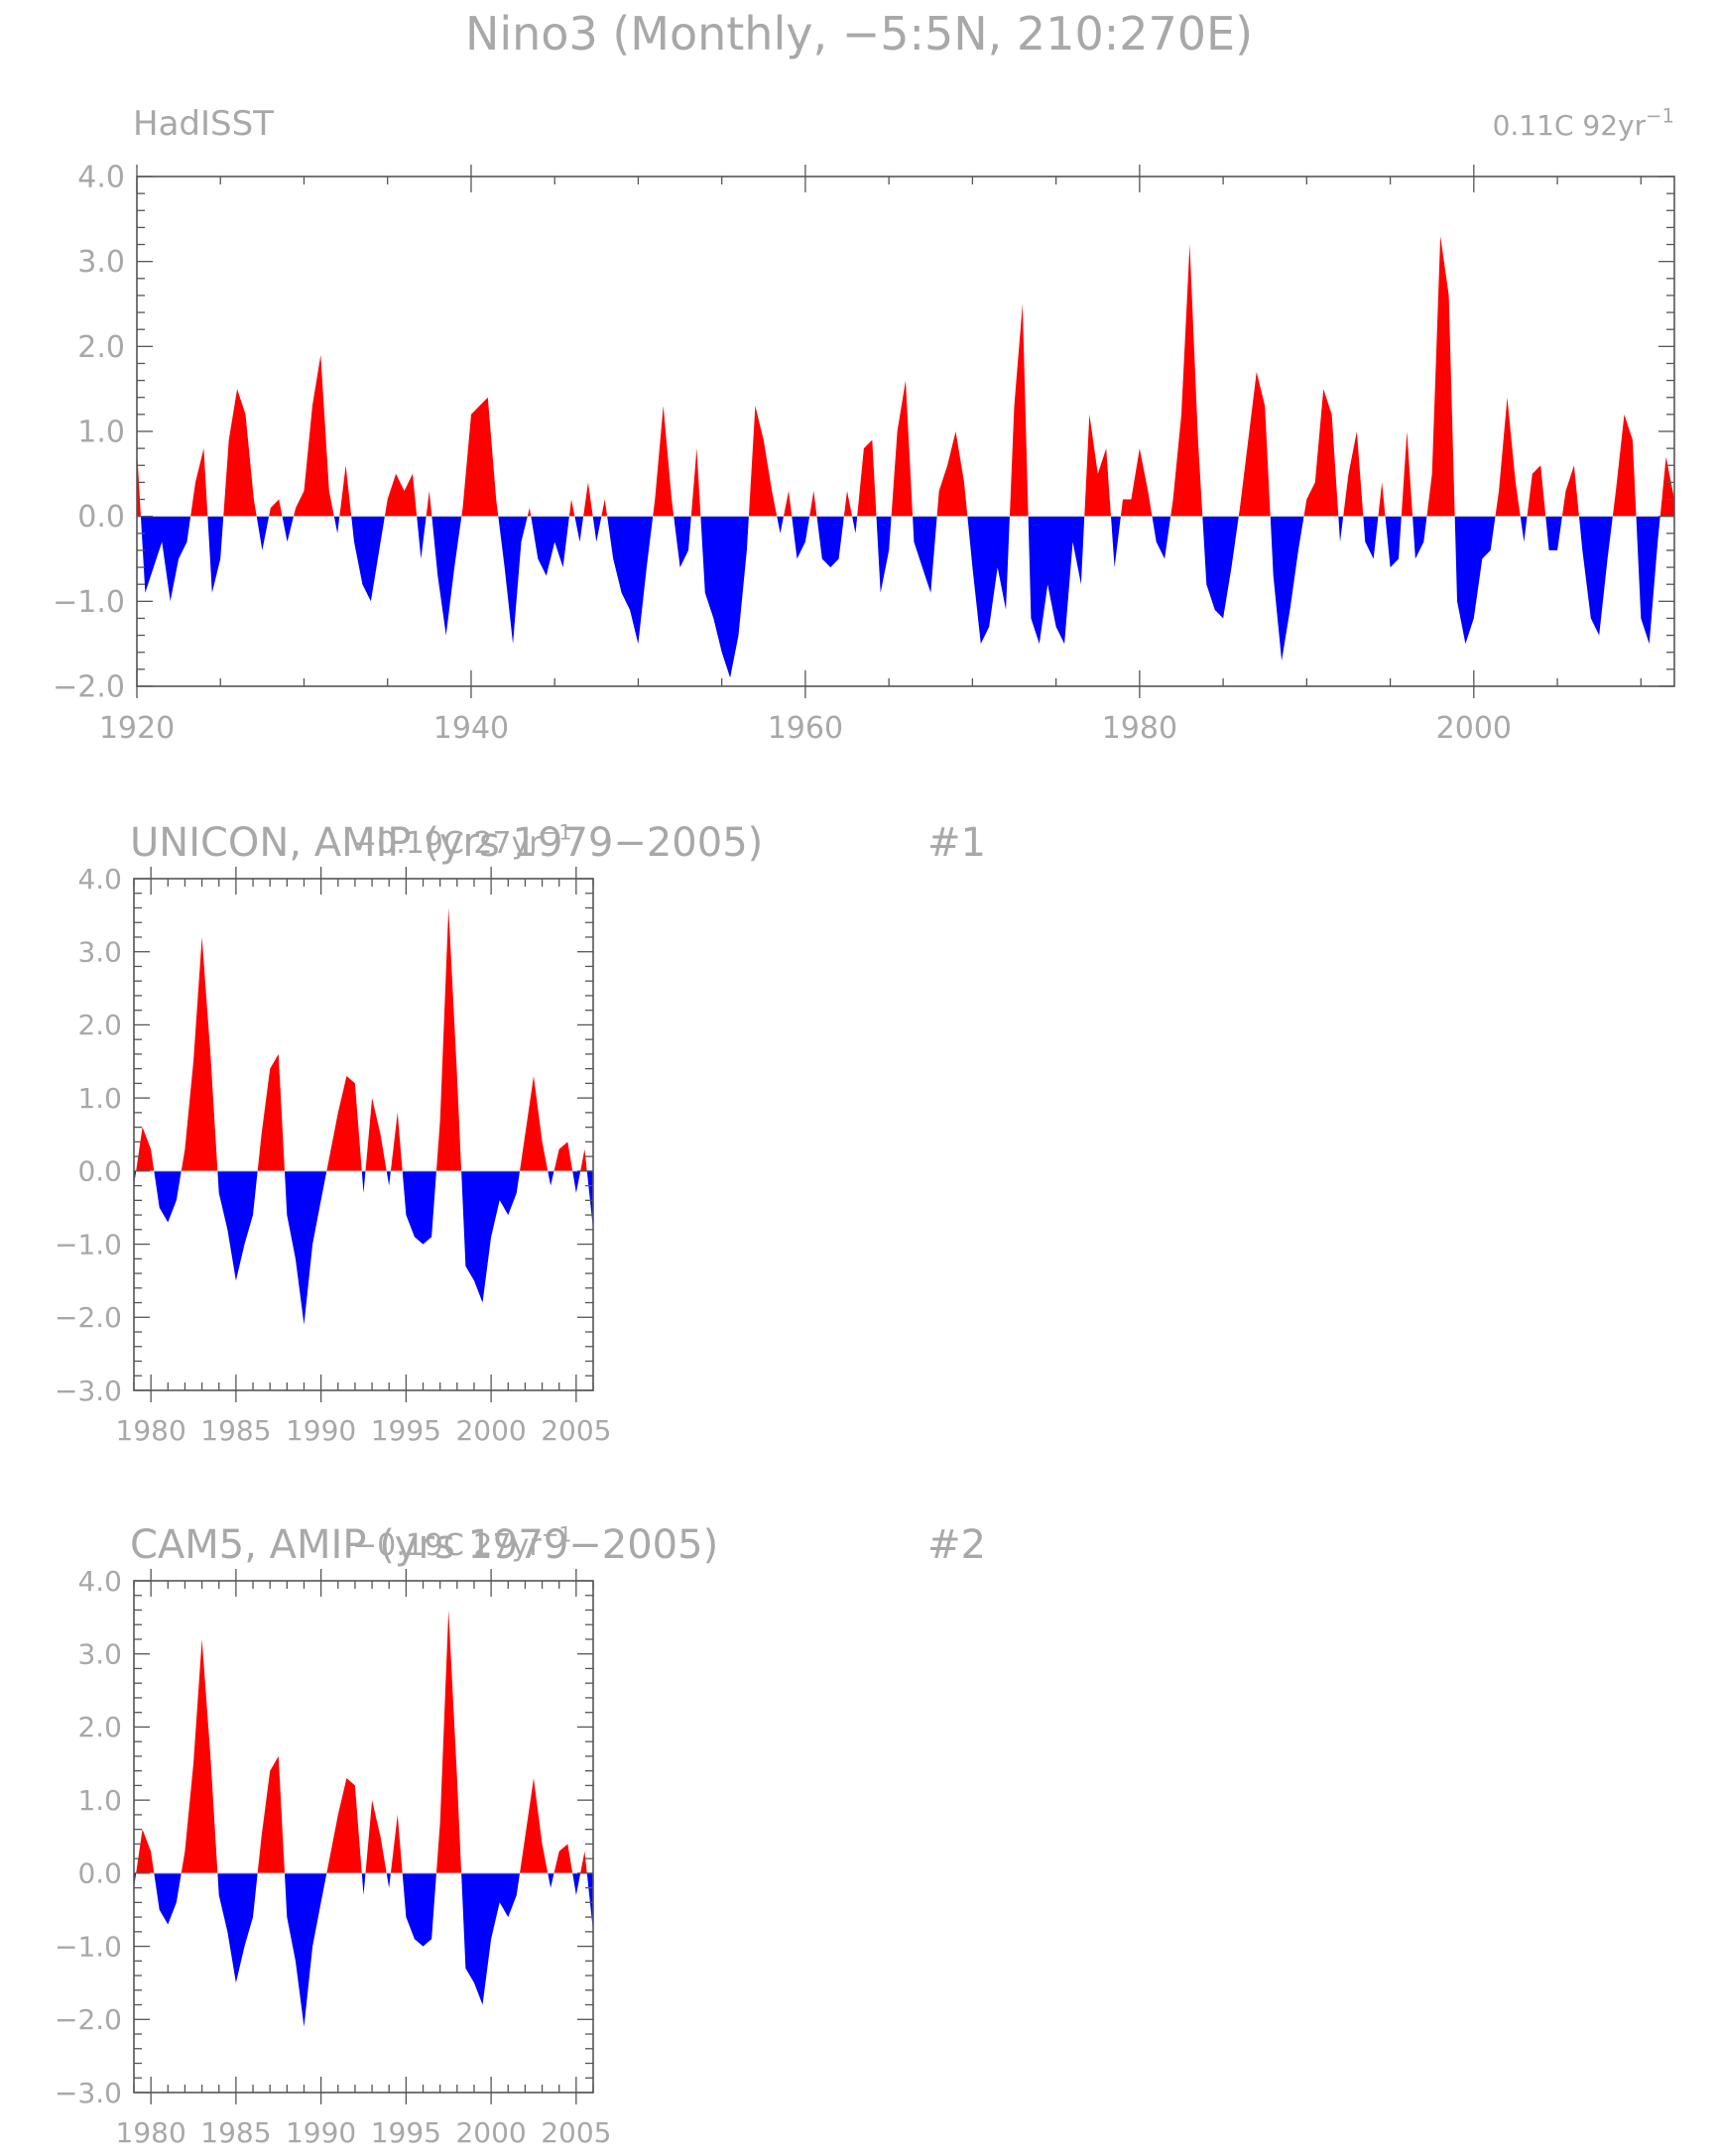  I want to click on x-tick-label: 1960, so click(805, 728).